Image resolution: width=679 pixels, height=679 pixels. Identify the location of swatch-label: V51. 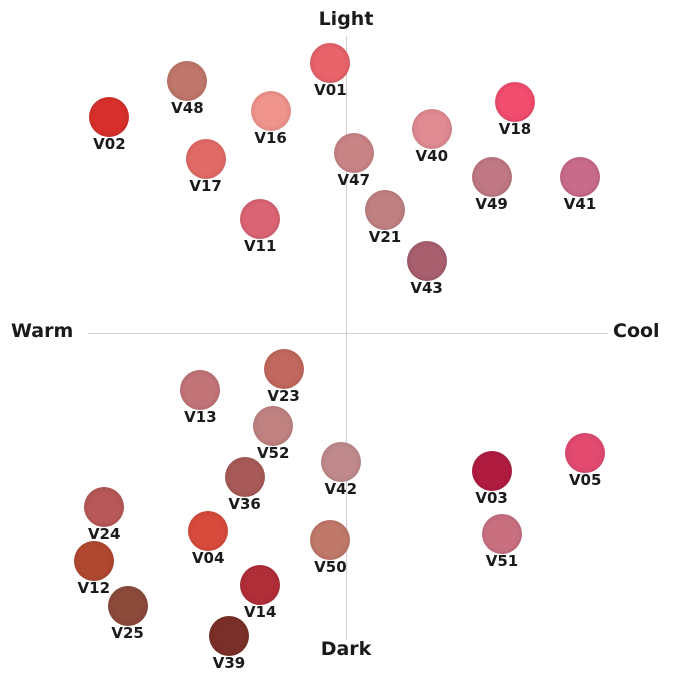
(502, 561).